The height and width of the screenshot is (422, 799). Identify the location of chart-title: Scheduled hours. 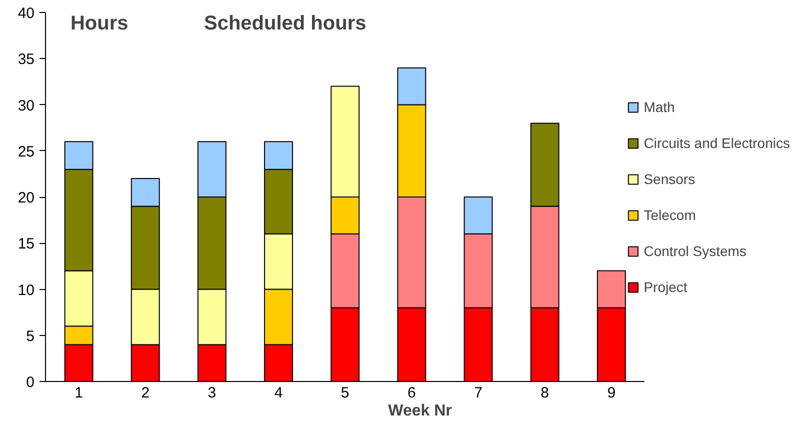
(285, 23).